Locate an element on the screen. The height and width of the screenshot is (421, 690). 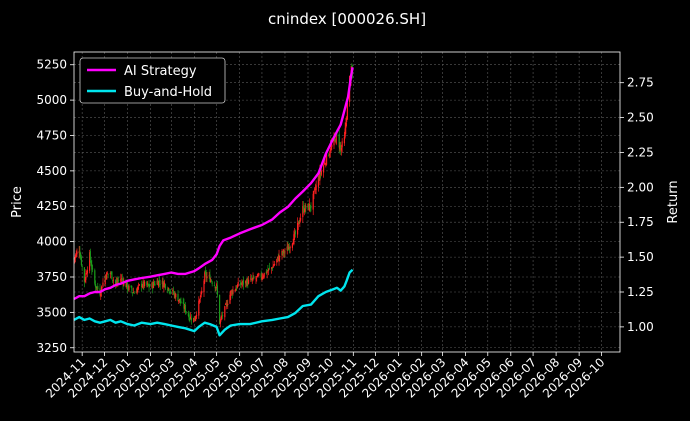
price-axis: 3250 3500 3750 4000 4250 4500 4750 5000 5250 is located at coordinates (55, 206).